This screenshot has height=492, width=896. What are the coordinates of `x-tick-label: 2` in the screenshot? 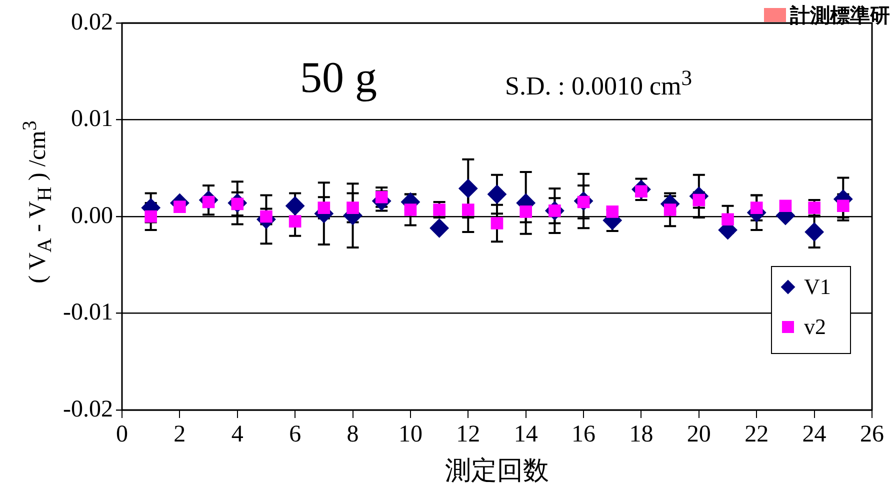 It's located at (180, 435).